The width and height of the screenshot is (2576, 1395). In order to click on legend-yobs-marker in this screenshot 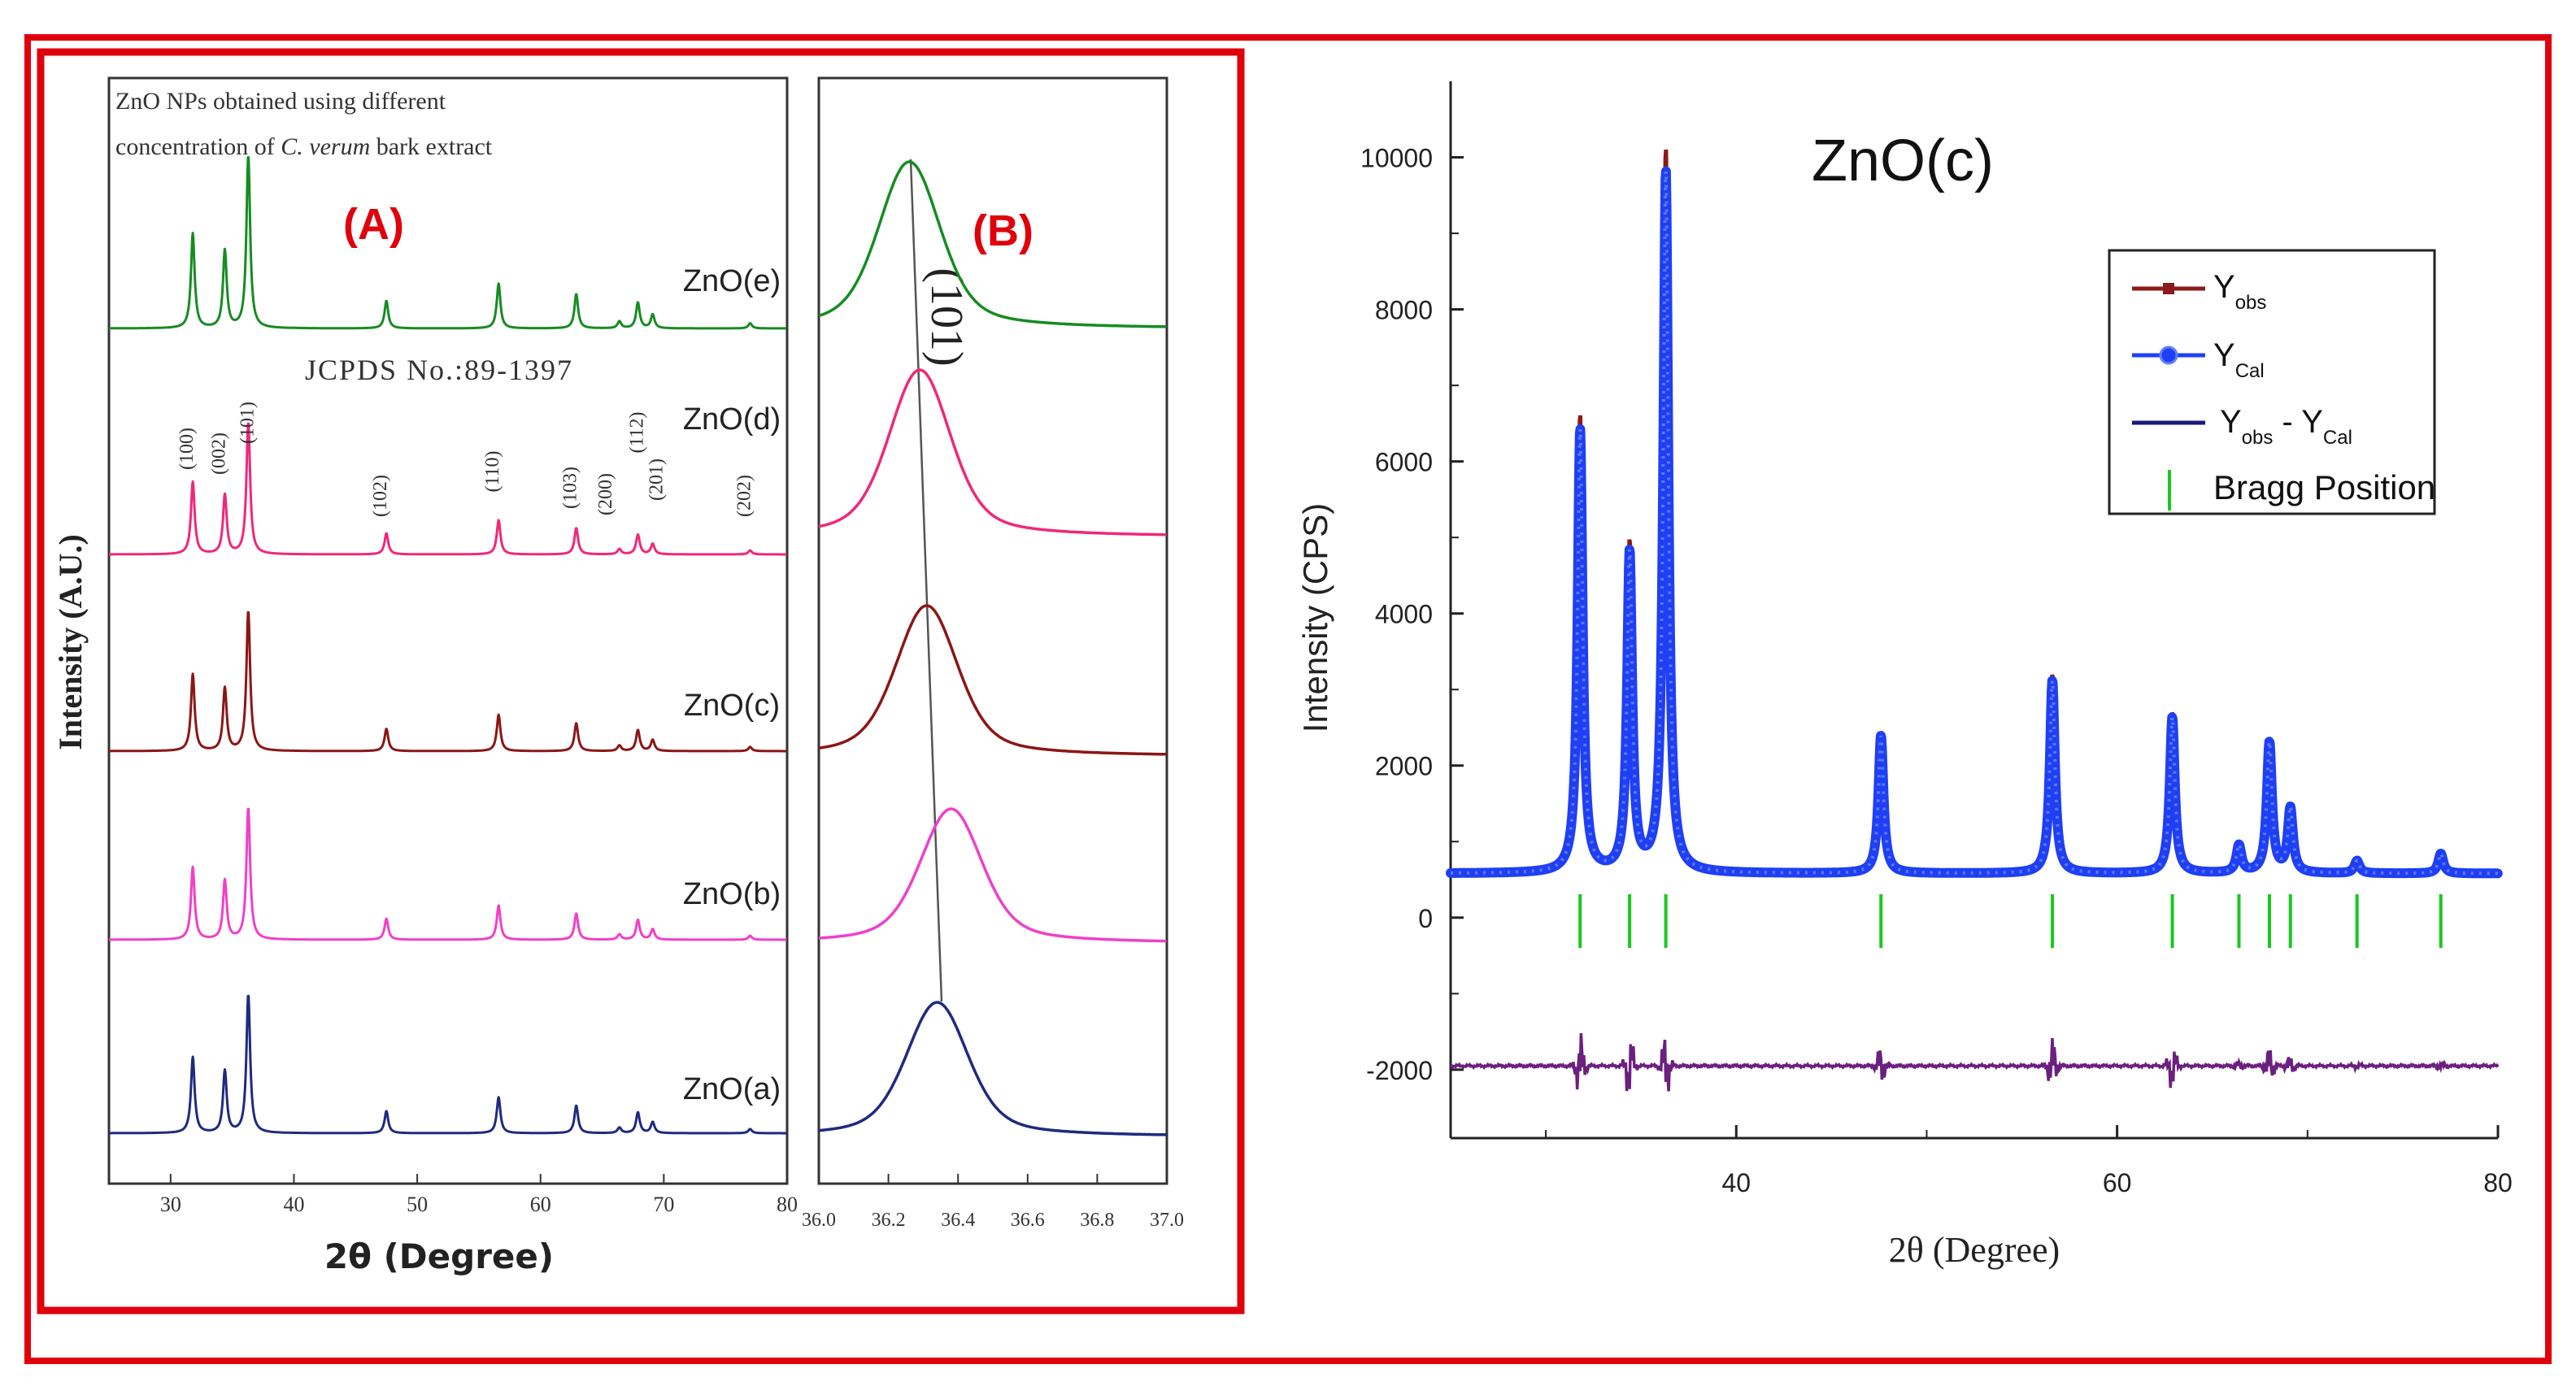, I will do `click(2168, 289)`.